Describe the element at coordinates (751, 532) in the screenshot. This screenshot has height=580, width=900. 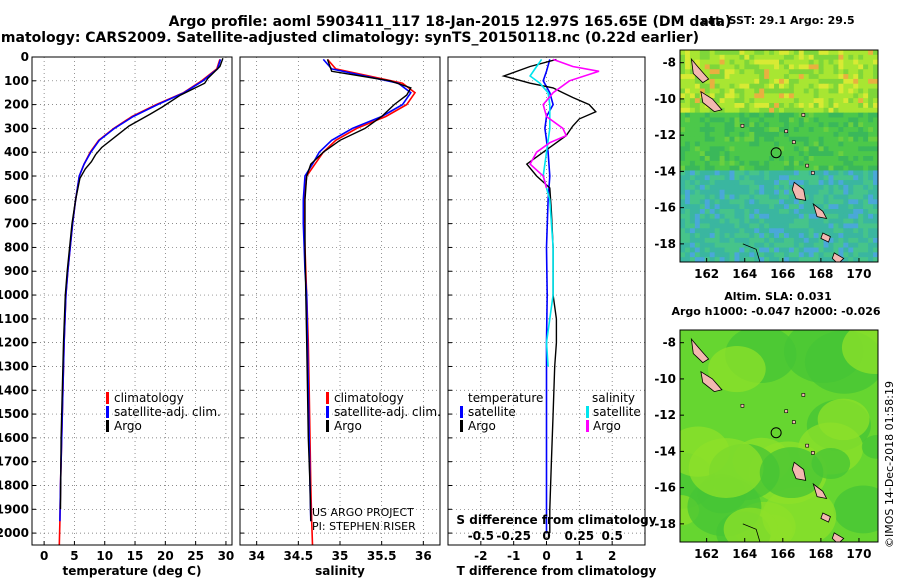
I see `coastline` at that location.